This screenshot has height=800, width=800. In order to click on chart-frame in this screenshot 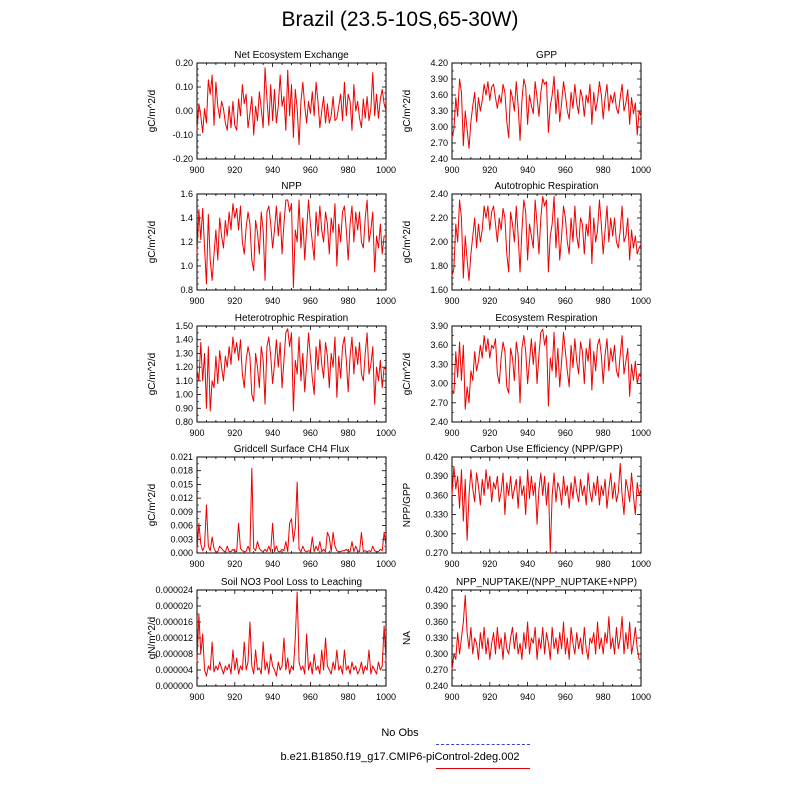, I will do `click(291, 111)`.